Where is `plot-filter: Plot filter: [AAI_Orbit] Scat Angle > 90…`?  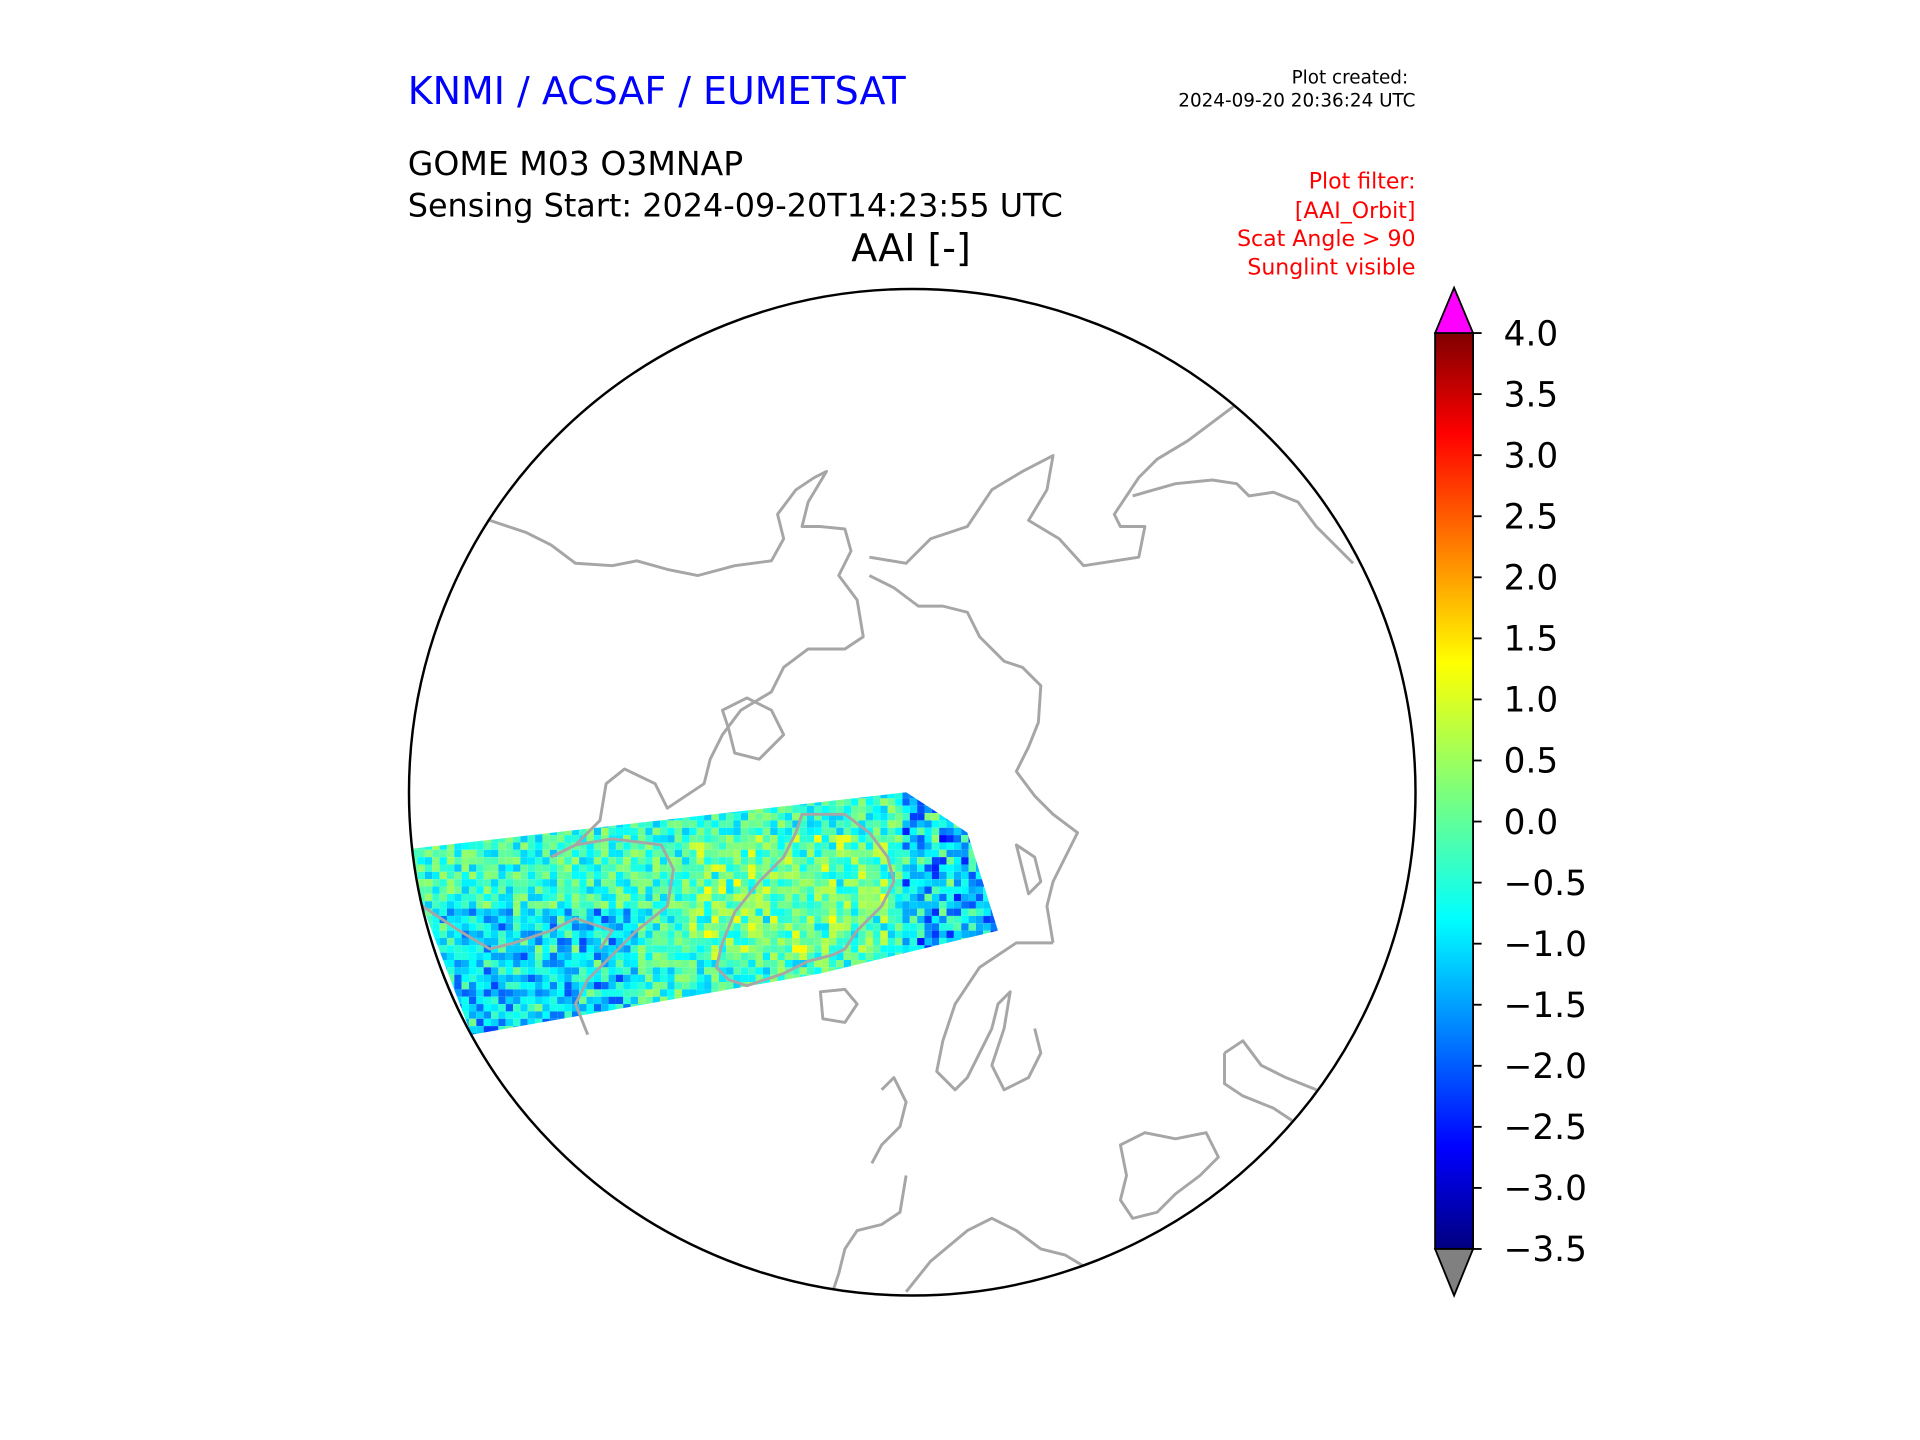
plot-filter: Plot filter: [AAI_Orbit] Scat Angle > 90… is located at coordinates (1326, 225).